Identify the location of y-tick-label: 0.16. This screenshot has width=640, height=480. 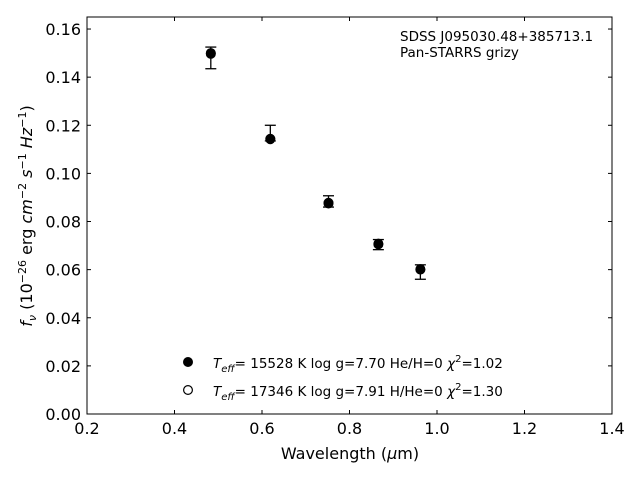
(63, 29).